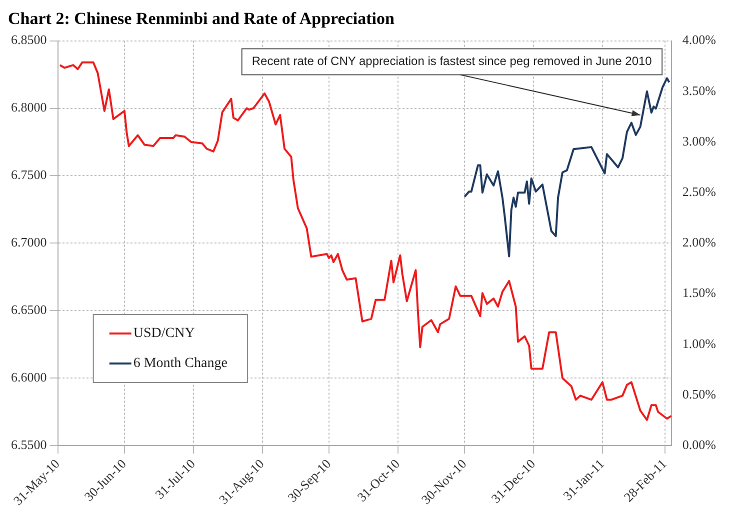  What do you see at coordinates (29, 174) in the screenshot?
I see `y-tick-label: 6.7500` at bounding box center [29, 174].